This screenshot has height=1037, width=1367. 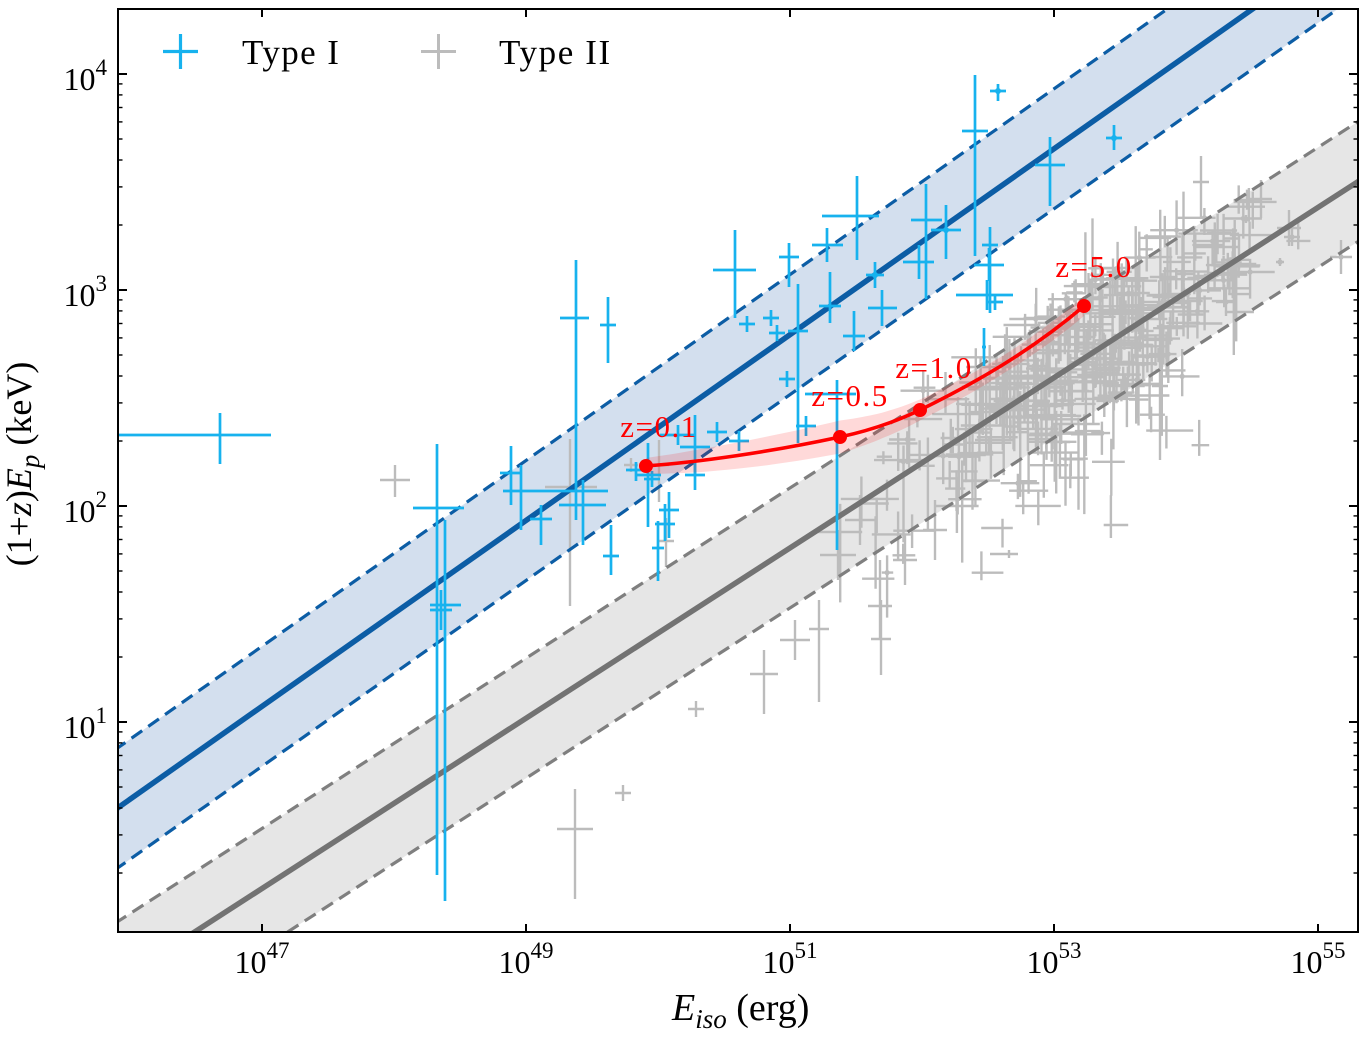 What do you see at coordinates (740, 1010) in the screenshot?
I see `svg-text: Eiso (erg)` at bounding box center [740, 1010].